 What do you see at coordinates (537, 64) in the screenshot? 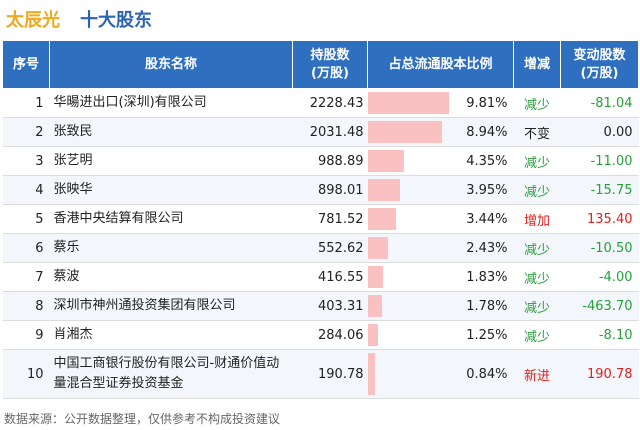
I see `header-change-type: 增减` at bounding box center [537, 64].